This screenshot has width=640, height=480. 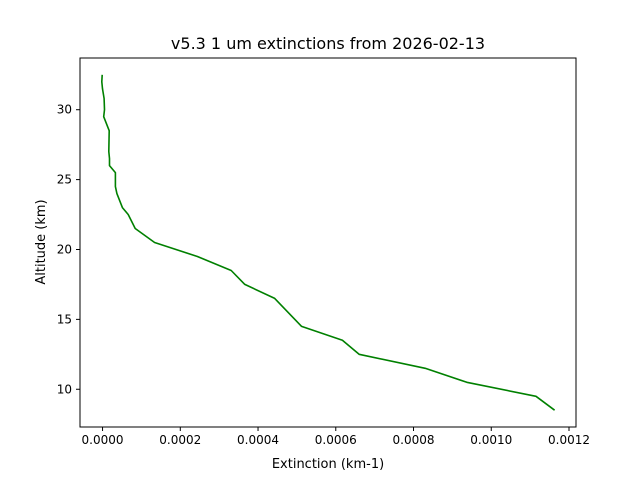 I want to click on y-axis-label: Altitude (km), so click(x=41, y=241).